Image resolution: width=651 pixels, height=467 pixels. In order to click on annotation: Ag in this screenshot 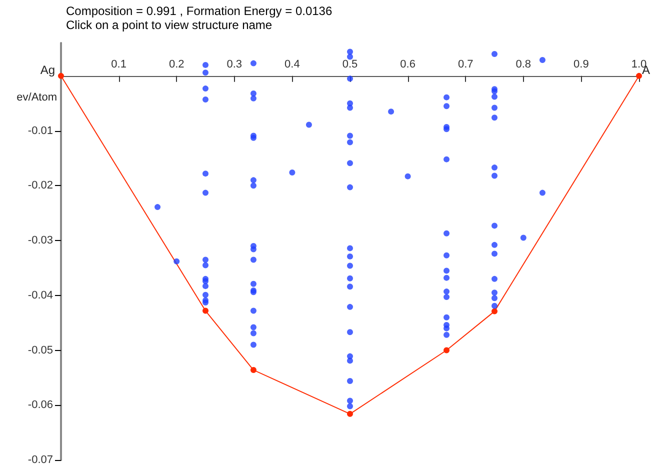, I will do `click(47, 69)`.